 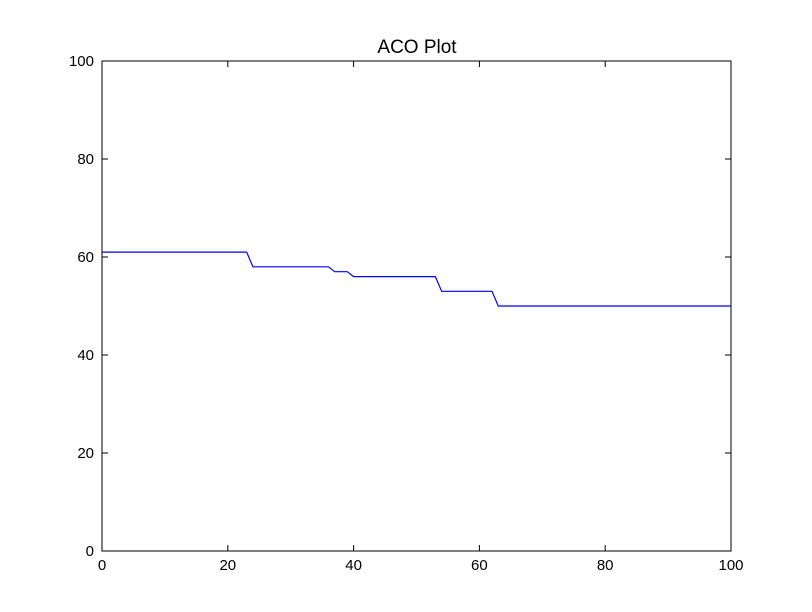 I want to click on x-tick-label: 20, so click(x=227, y=565).